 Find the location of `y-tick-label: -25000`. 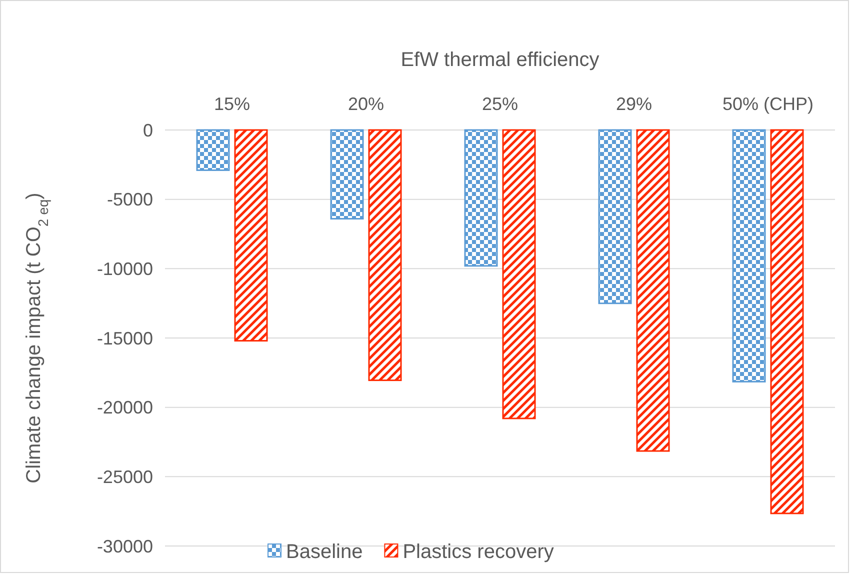

y-tick-label: -25000 is located at coordinates (124, 476).